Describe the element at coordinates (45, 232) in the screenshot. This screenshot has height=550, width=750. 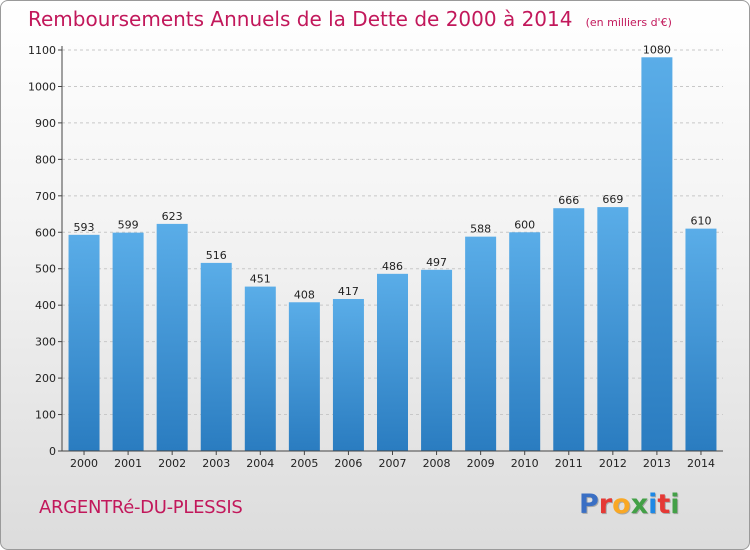
I see `y-tick-label: 600` at that location.